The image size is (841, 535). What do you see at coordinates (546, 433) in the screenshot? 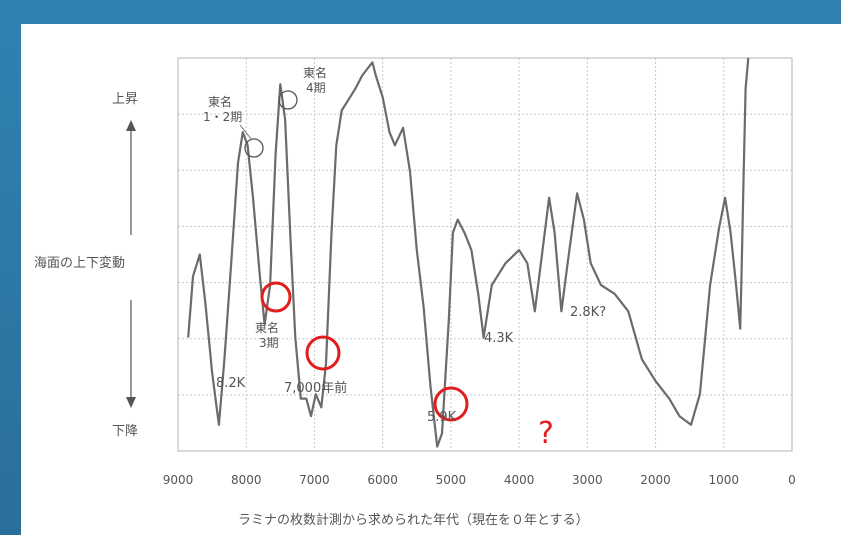
I see `annotation-question-mark: ?` at bounding box center [546, 433].